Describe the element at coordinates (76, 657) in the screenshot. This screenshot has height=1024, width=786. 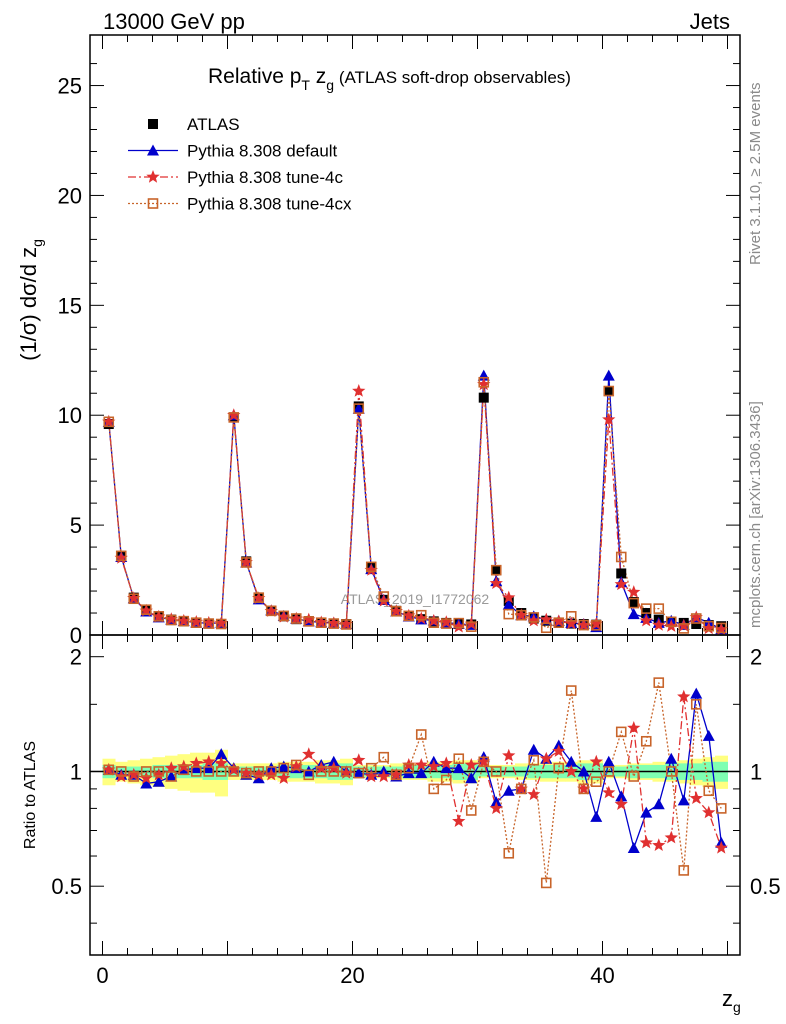
I see `ratio-ytick-label: 2` at that location.